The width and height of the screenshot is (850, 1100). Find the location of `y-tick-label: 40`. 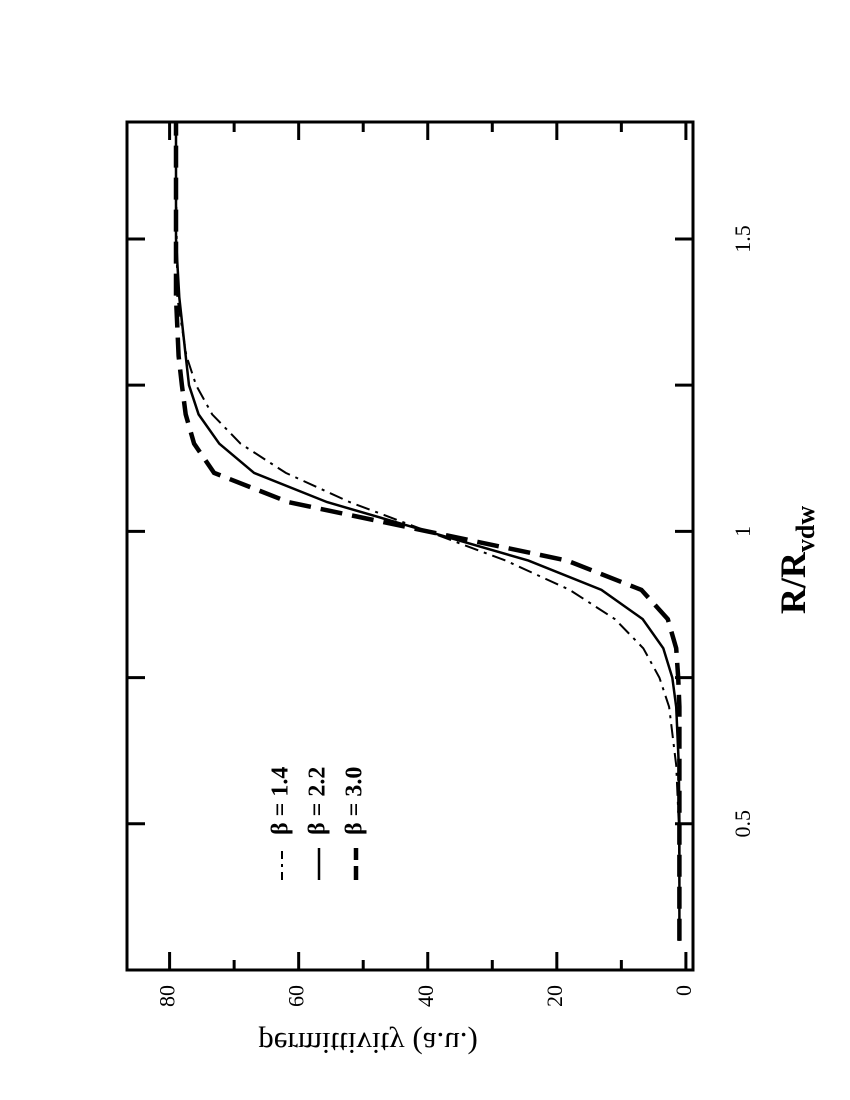

y-tick-label: 40 is located at coordinates (425, 996).